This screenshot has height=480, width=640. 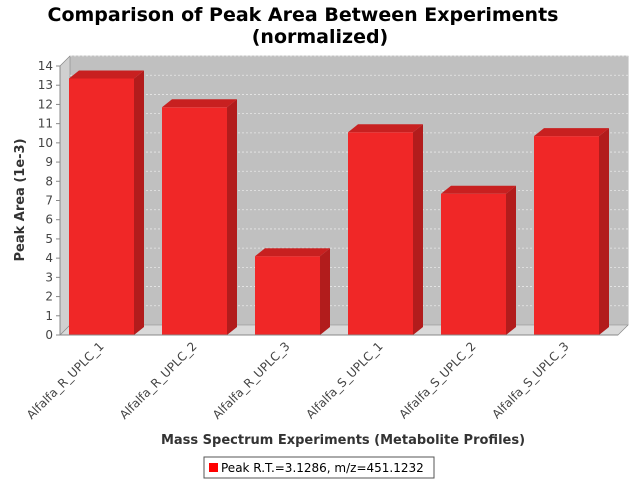 I want to click on y-tick-label: 3, so click(x=49, y=277).